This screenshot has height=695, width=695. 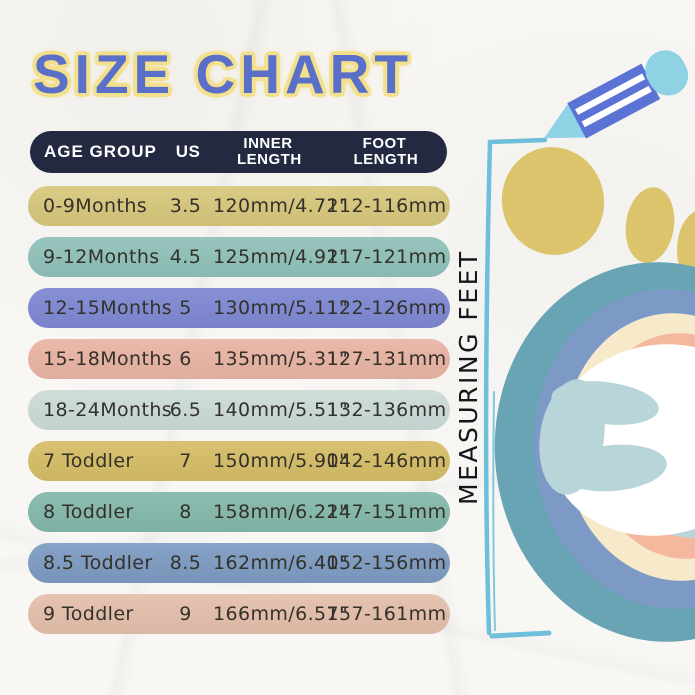 I want to click on inner-length-cell: 140mm/5.51", so click(x=281, y=410).